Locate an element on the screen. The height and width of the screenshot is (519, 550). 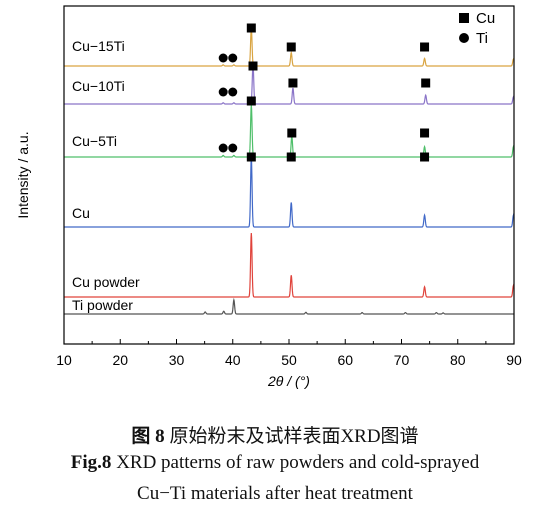
legend-square-icon is located at coordinates (464, 18).